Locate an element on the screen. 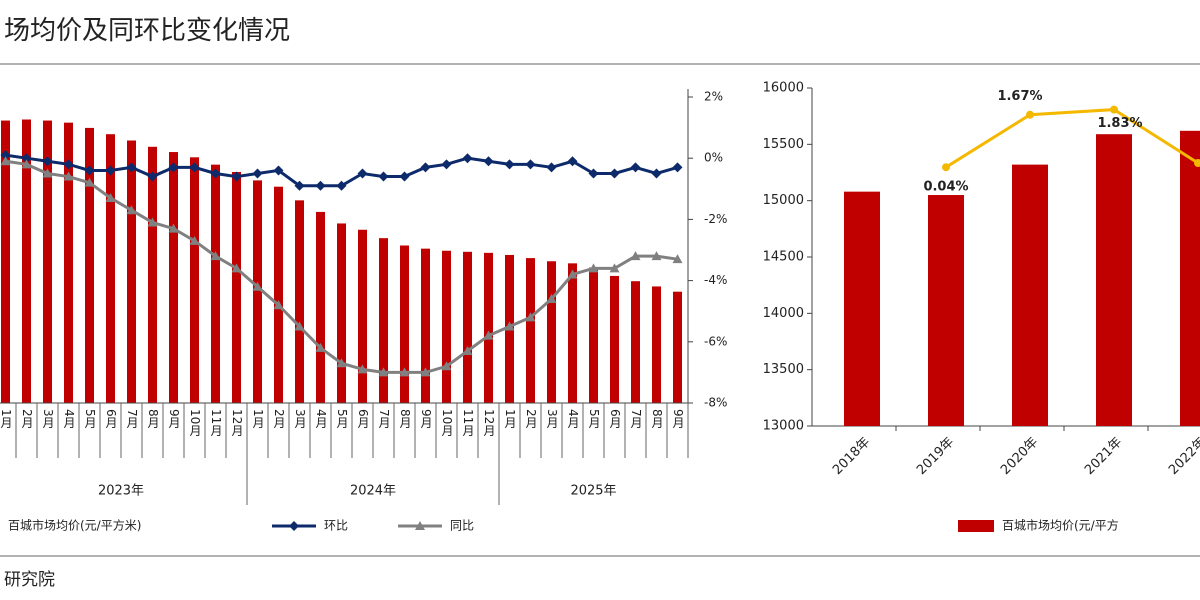  y2-tick-label: -2% is located at coordinates (715, 219).